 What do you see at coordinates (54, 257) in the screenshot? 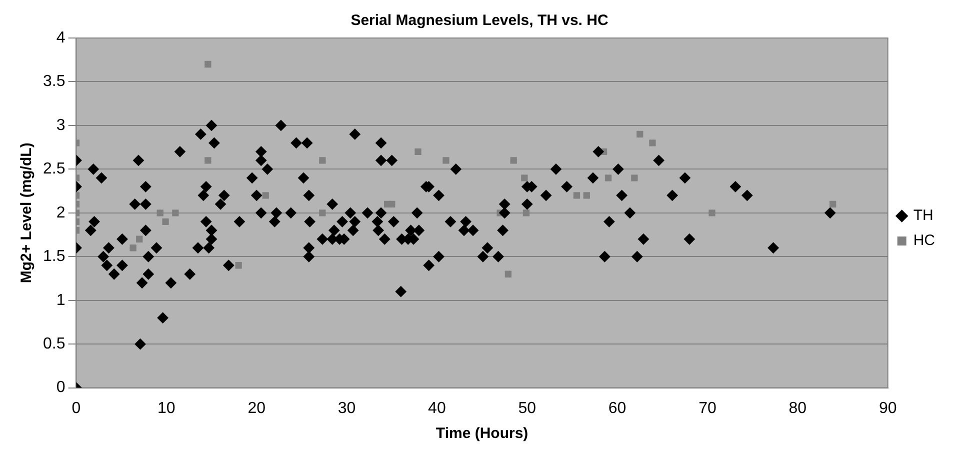
I see `y-tick-label: 1.5` at bounding box center [54, 257].